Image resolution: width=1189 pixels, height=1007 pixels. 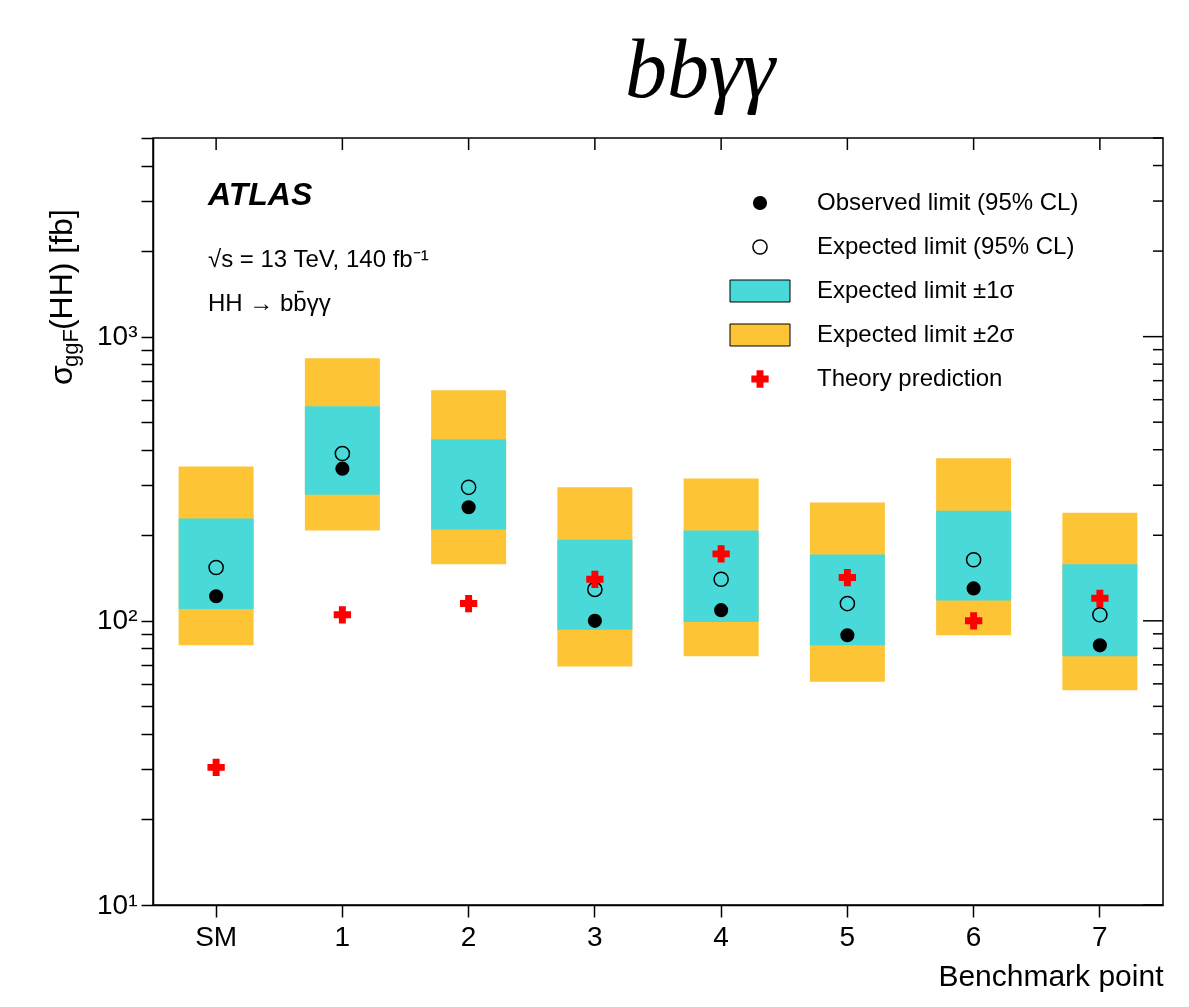 I want to click on x-tick-label: 1, so click(x=342, y=936).